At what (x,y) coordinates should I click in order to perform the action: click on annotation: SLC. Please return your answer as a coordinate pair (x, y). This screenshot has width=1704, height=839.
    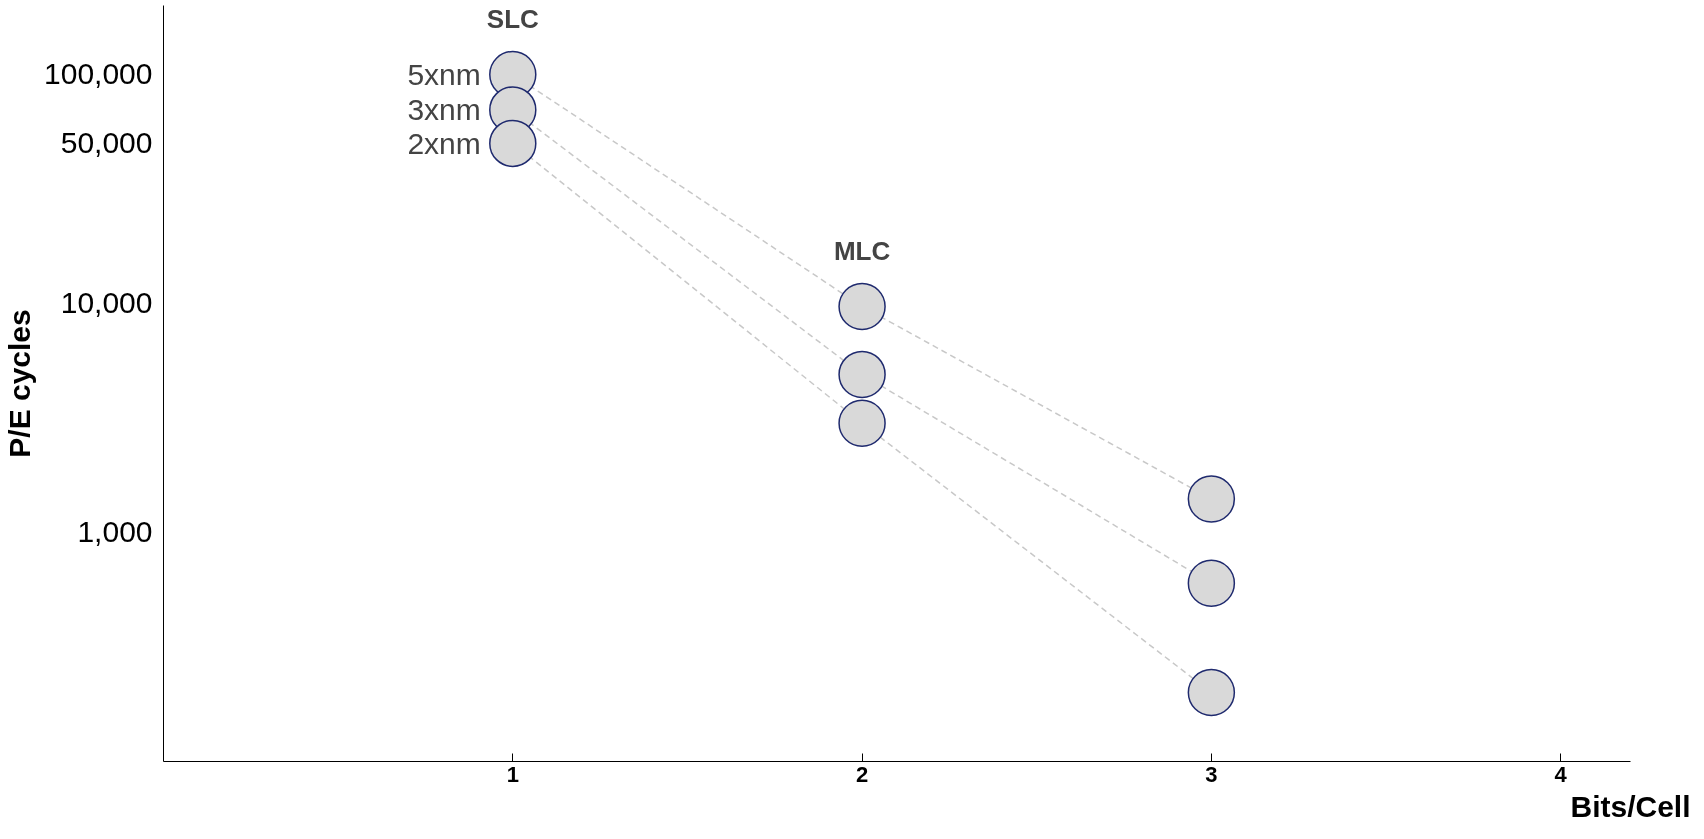
    Looking at the image, I should click on (513, 19).